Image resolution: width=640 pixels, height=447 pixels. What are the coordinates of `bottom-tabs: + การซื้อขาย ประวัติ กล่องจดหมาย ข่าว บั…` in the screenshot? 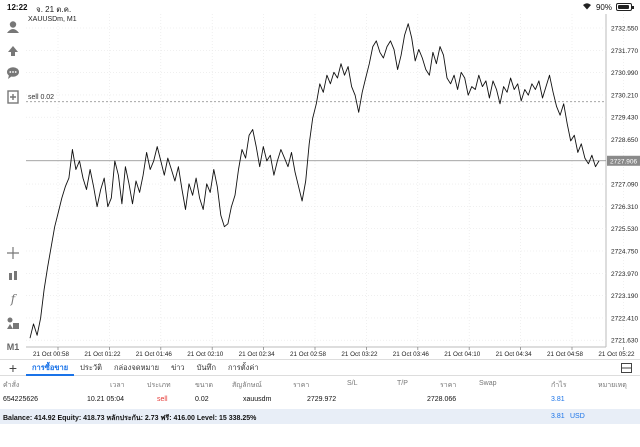 It's located at (320, 367).